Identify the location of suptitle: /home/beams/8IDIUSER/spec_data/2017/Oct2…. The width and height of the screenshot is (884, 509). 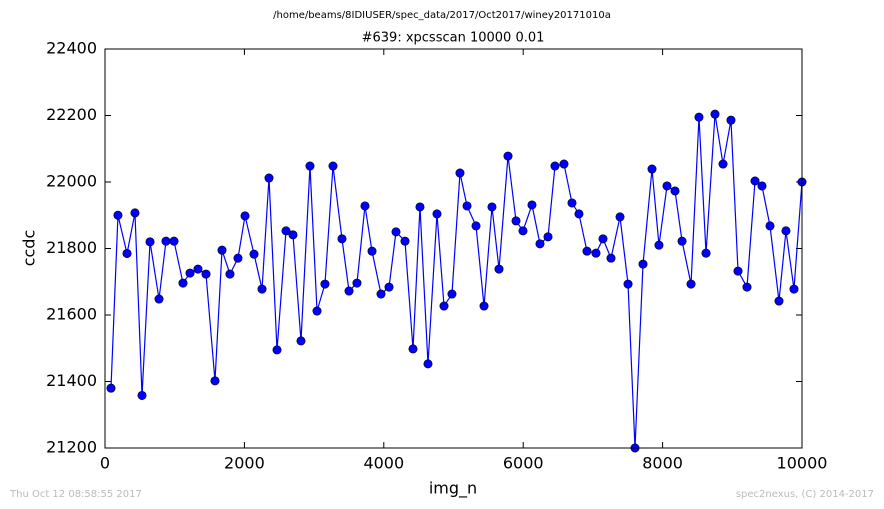
(442, 15).